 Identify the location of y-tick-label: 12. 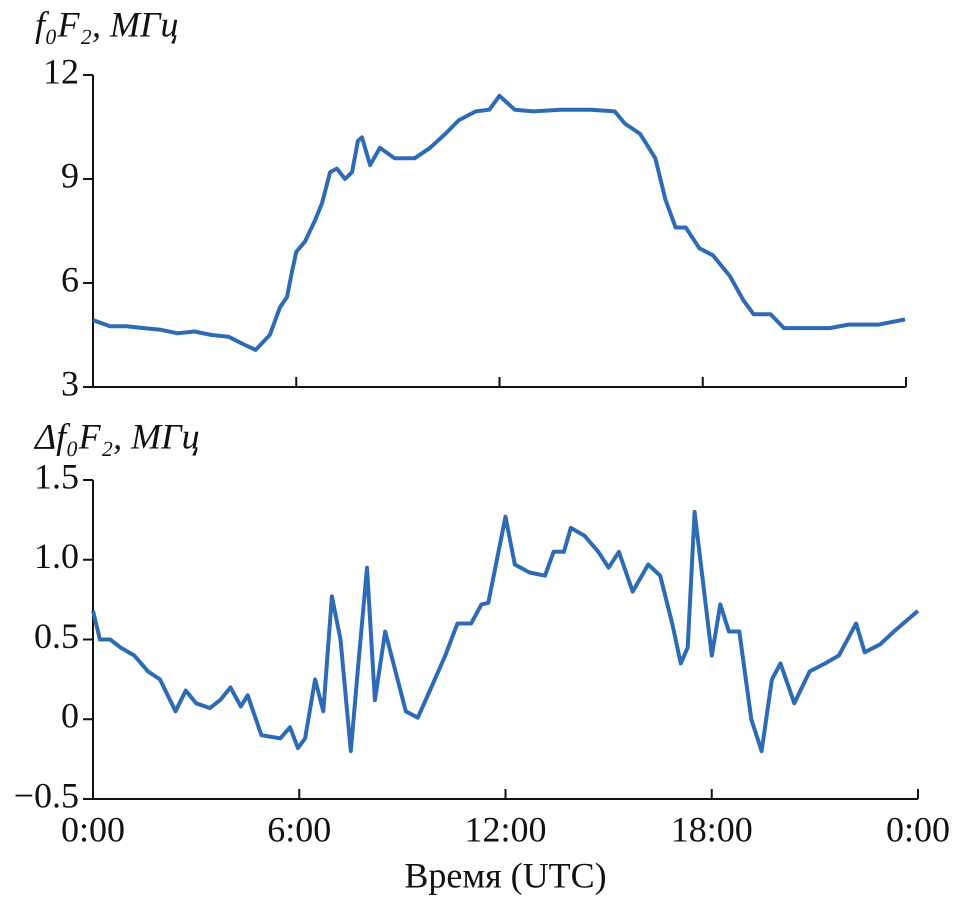
(61, 71).